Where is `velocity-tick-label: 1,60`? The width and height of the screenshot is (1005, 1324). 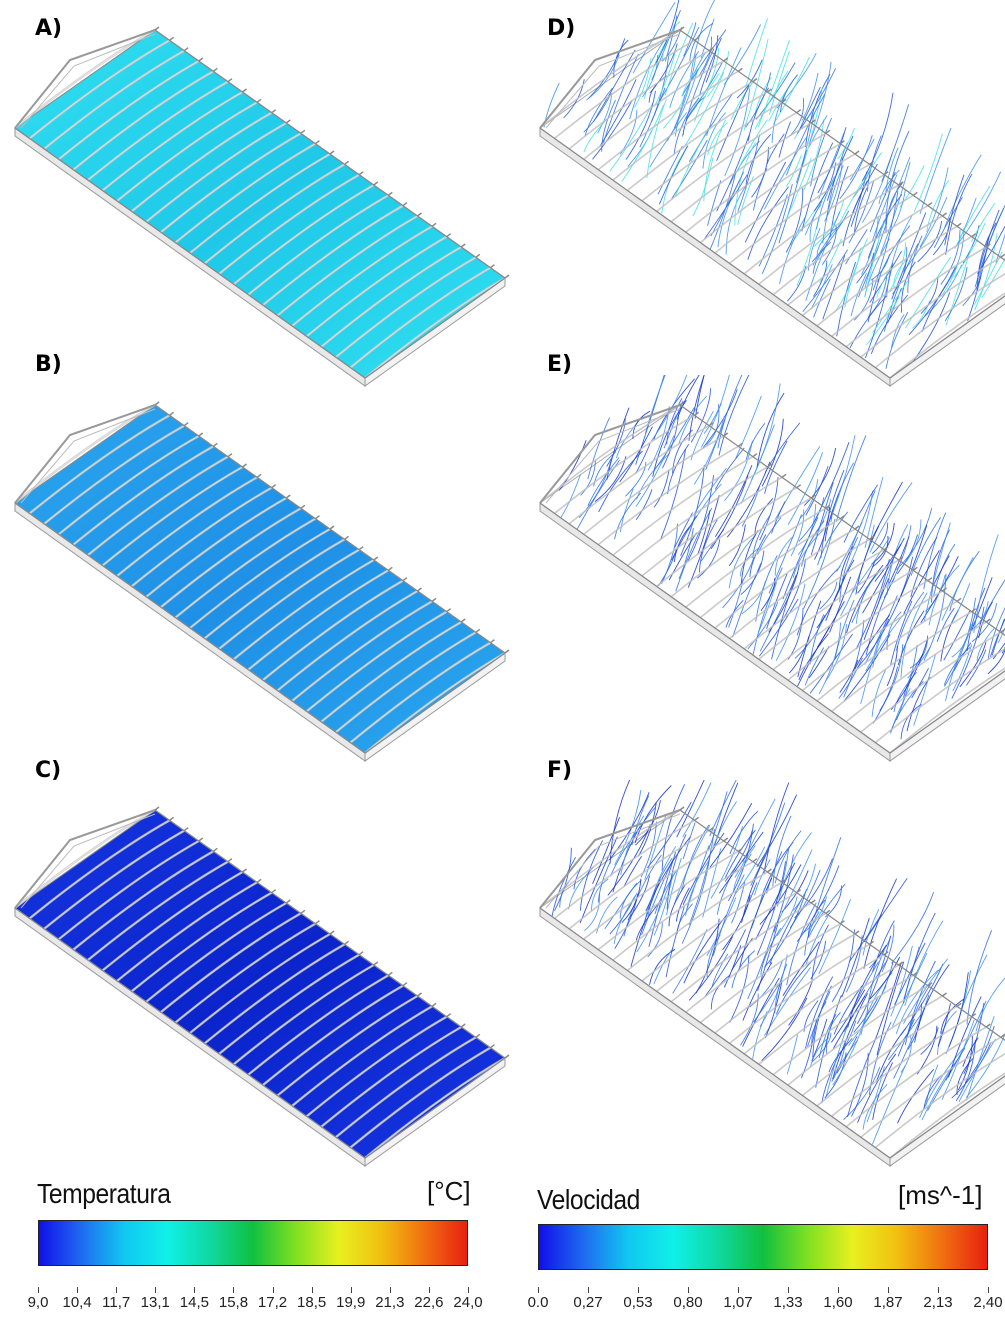 velocity-tick-label: 1,60 is located at coordinates (838, 1302).